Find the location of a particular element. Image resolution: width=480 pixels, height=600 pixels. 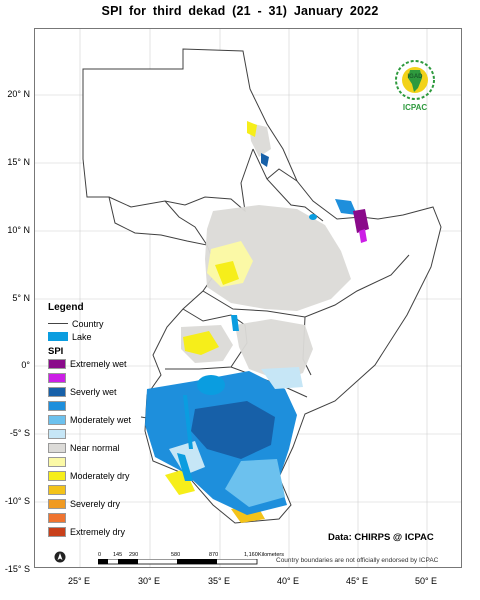

spi-class-row: Moderately wet is located at coordinates (108, 422).